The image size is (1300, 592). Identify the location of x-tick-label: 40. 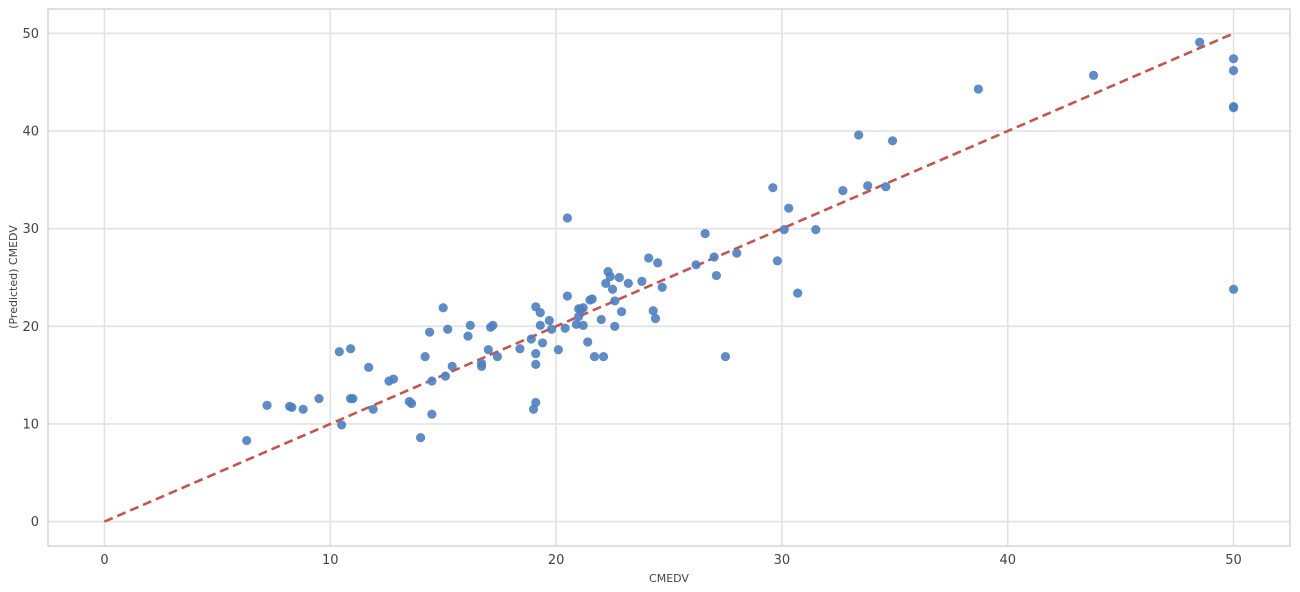
(1007, 560).